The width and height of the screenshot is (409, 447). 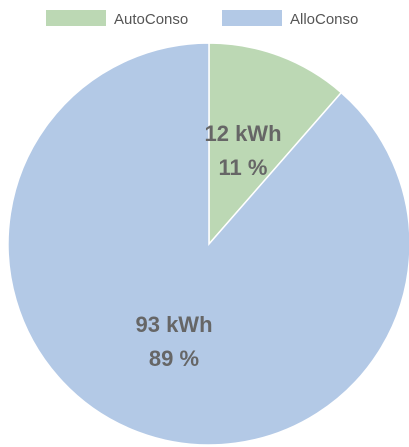 I want to click on legend-swatch-alloconso, so click(x=252, y=18).